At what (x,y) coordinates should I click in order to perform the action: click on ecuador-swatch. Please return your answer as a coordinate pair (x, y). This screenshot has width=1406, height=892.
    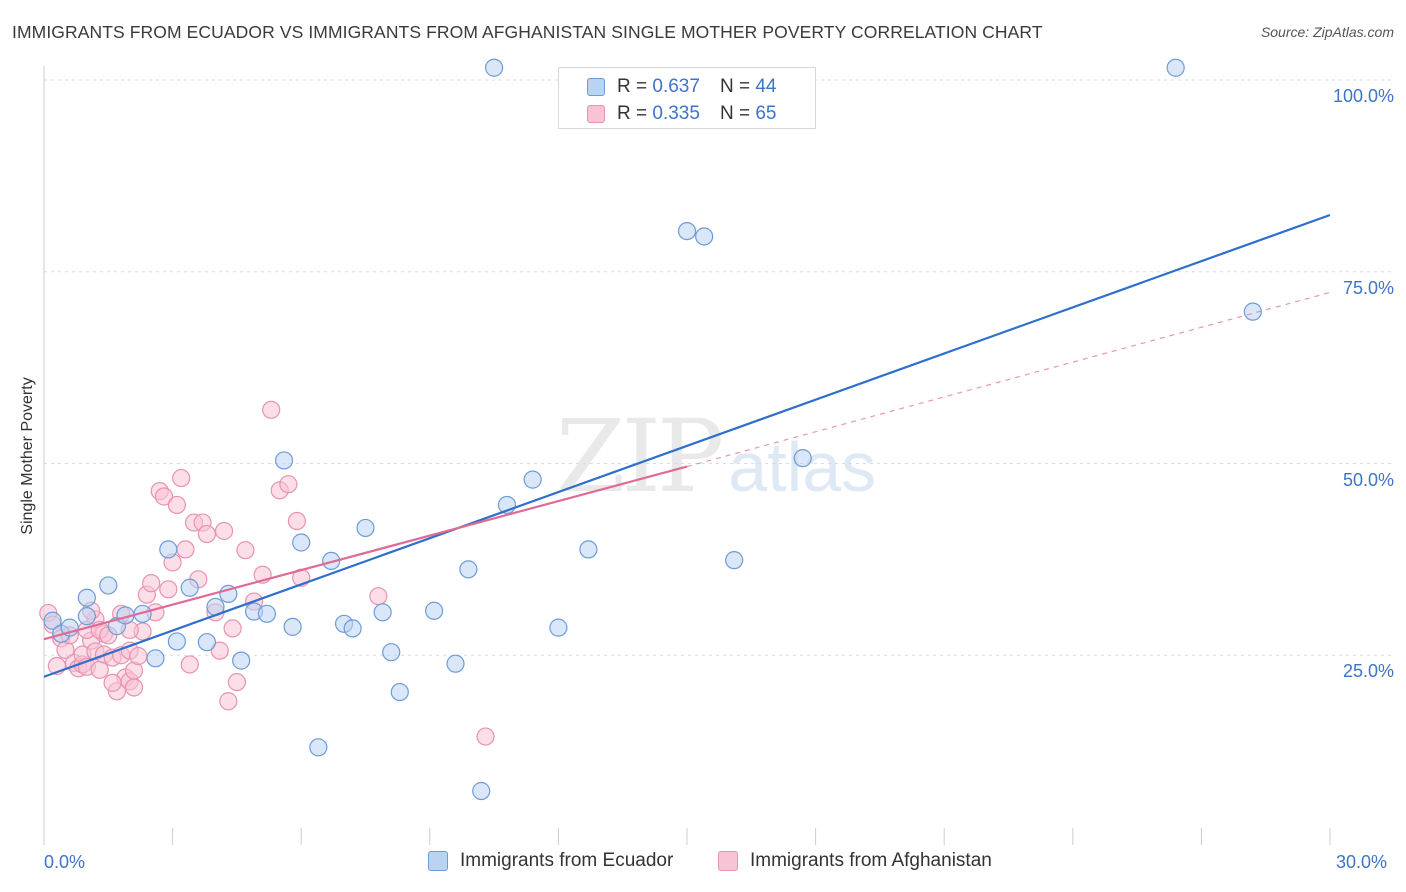
    Looking at the image, I should click on (596, 87).